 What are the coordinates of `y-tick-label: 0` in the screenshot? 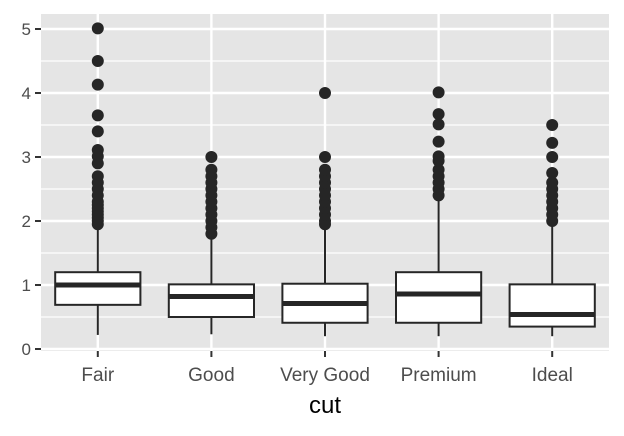 It's located at (26, 349).